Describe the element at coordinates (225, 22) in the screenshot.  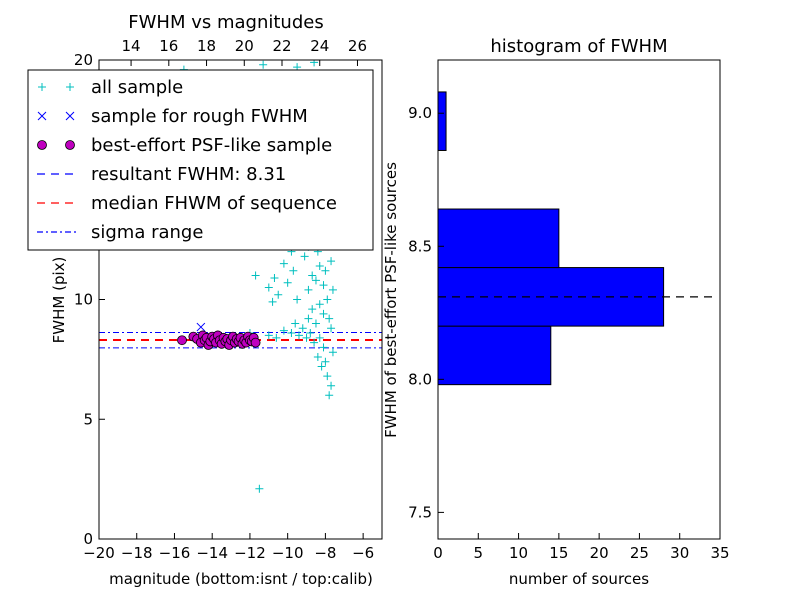
I see `scatter-title: FWHM vs magnitudes` at that location.